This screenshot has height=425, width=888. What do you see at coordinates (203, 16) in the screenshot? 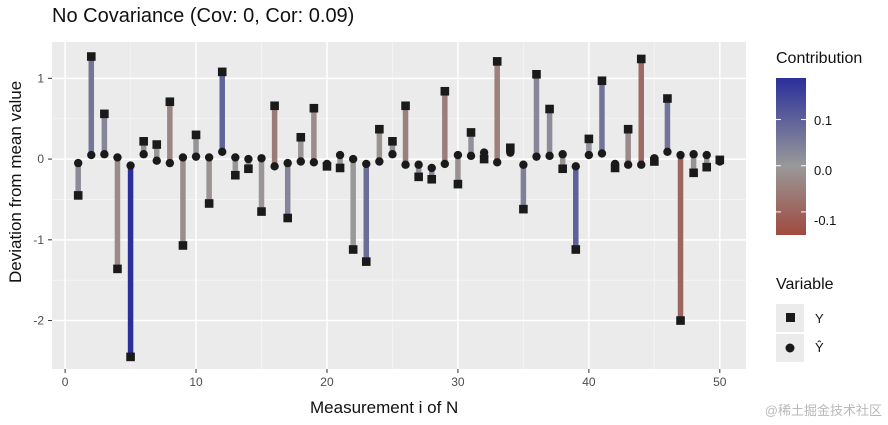
I see `chart-title: No Covariance (Cov: 0, Cor: 0.09)` at bounding box center [203, 16].